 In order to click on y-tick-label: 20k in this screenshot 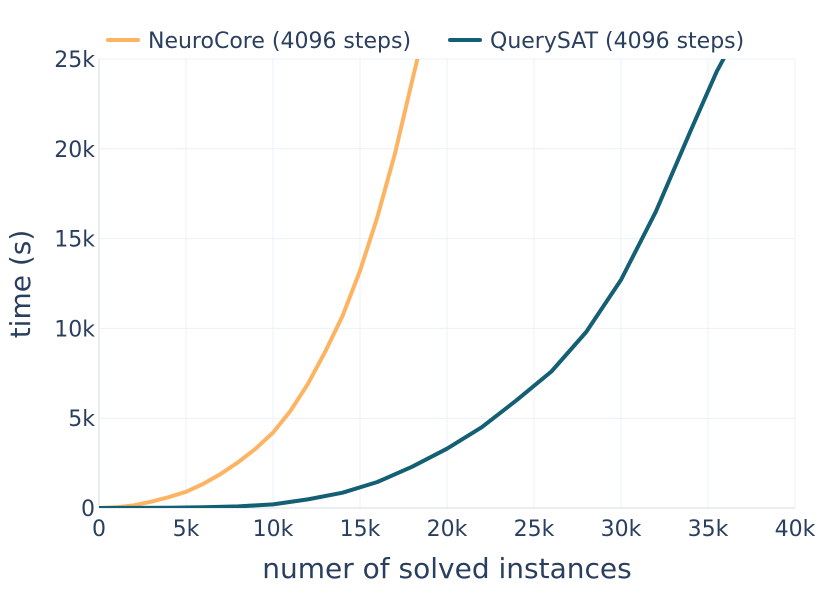, I will do `click(74, 150)`.